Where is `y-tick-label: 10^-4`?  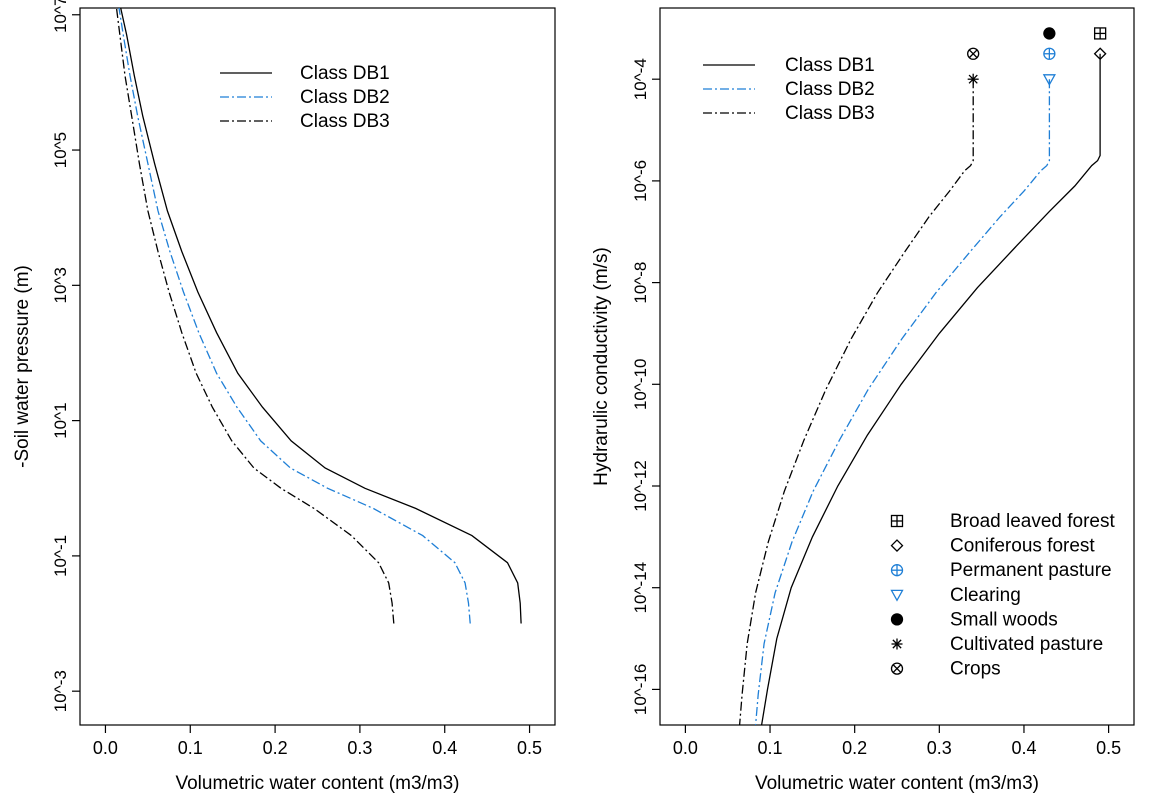 y-tick-label: 10^-4 is located at coordinates (640, 79).